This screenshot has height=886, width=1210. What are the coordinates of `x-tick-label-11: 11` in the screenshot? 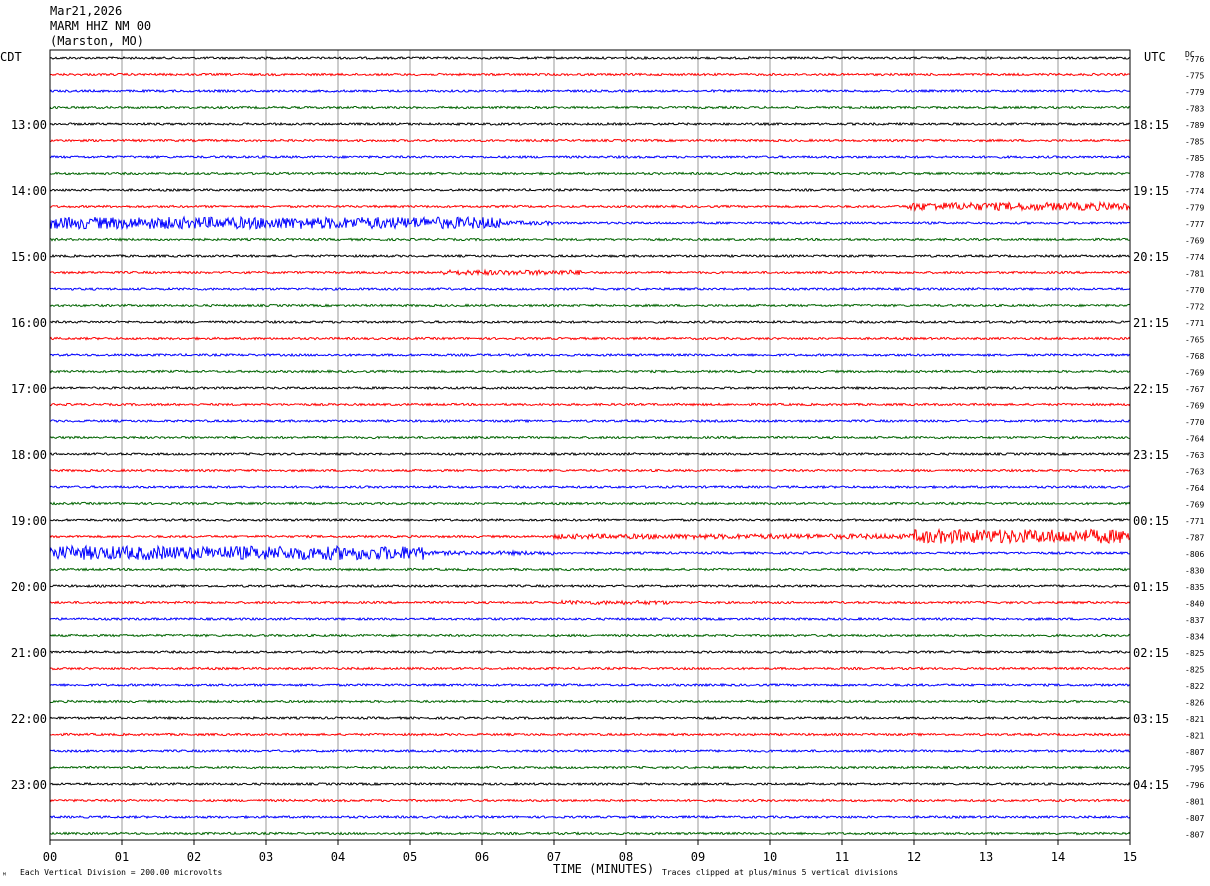 It's located at (842, 857).